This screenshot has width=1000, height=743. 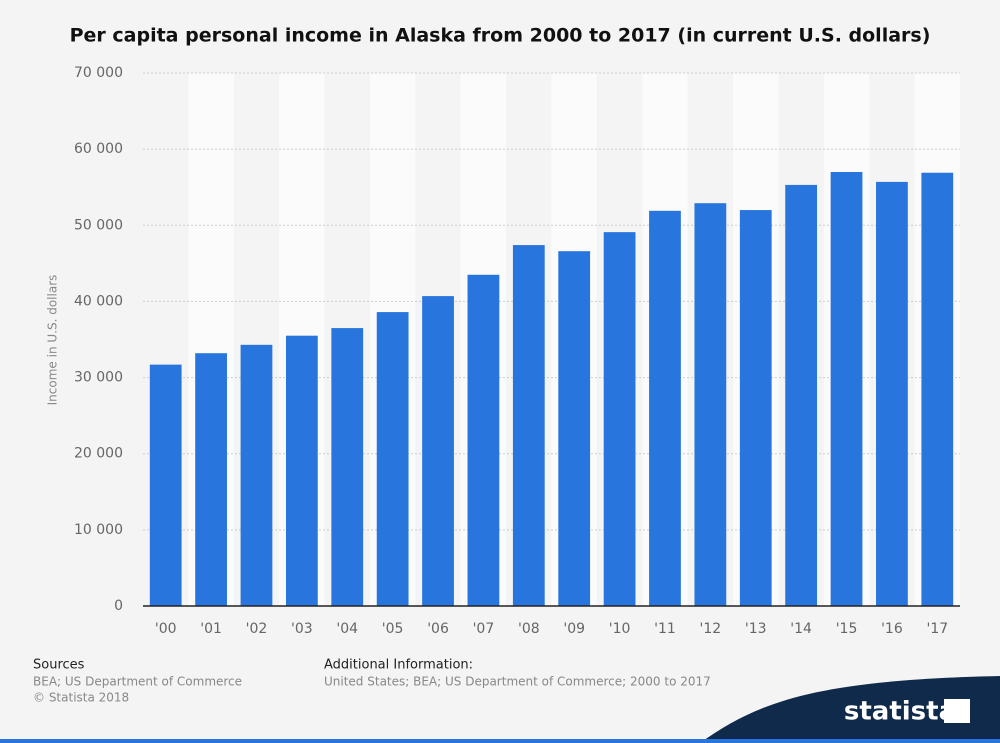 I want to click on x-tick-label: '11, so click(x=665, y=629).